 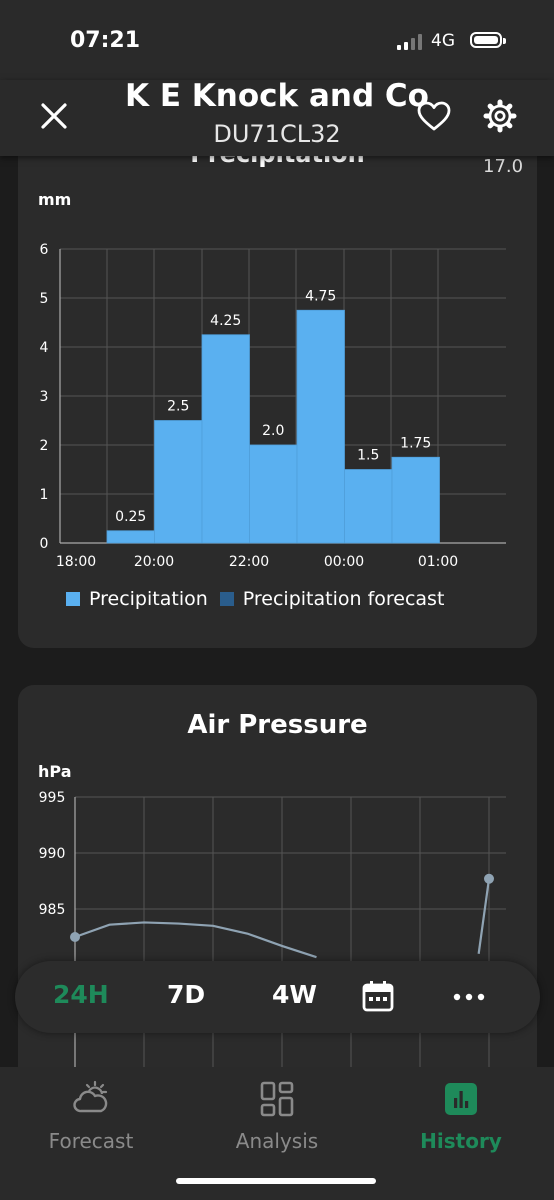 I want to click on bar-data-label: 2.0, so click(x=273, y=431).